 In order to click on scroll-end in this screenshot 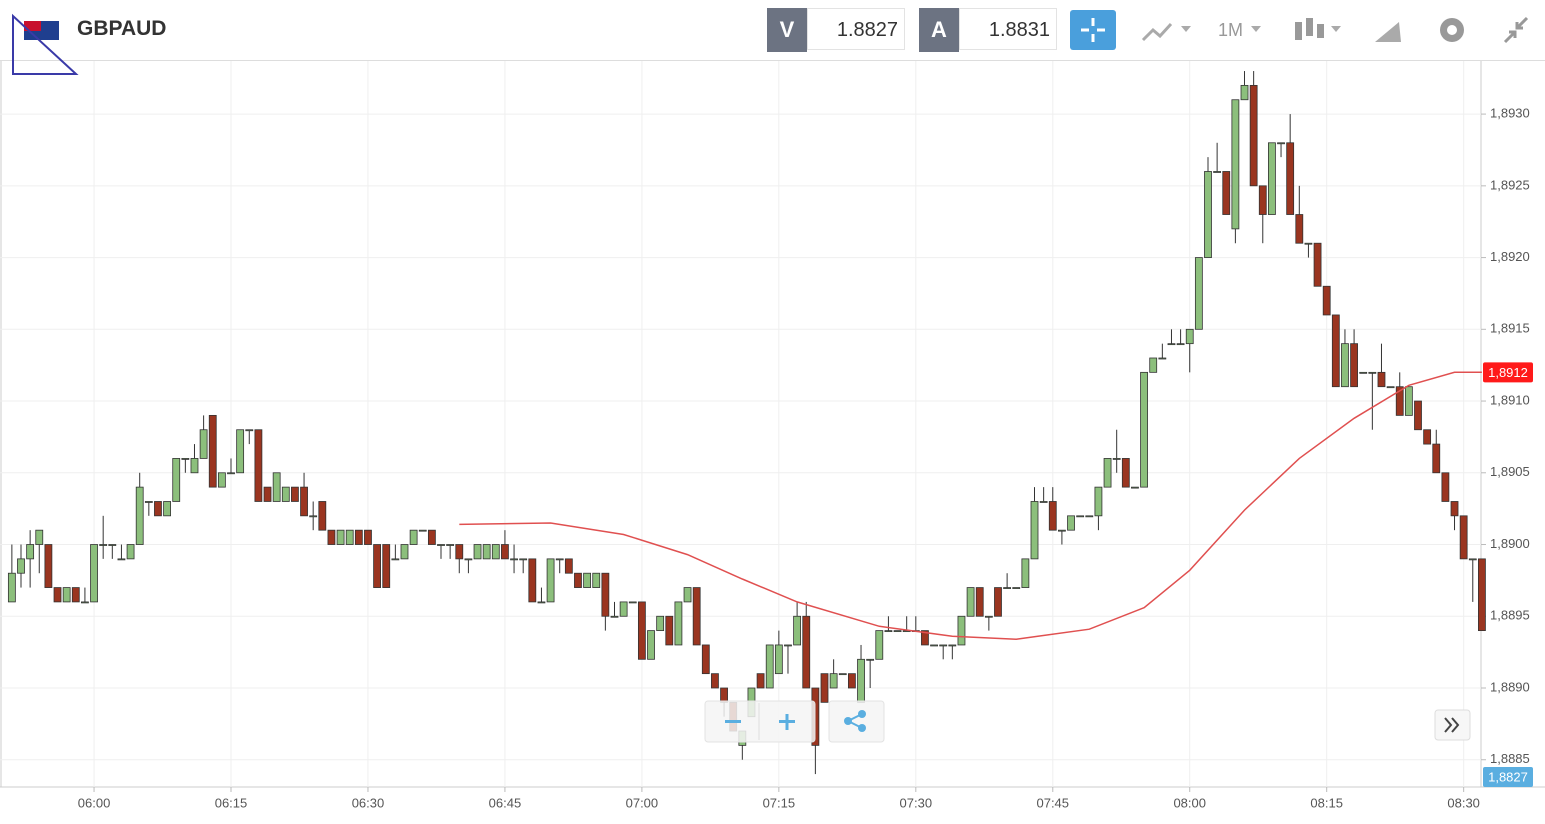, I will do `click(1452, 725)`.